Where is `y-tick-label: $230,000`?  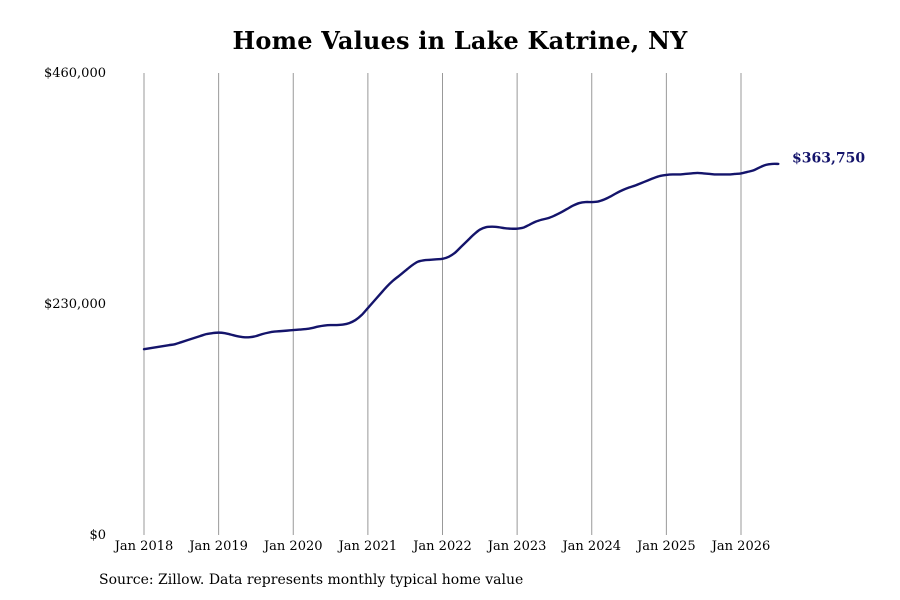 y-tick-label: $230,000 is located at coordinates (75, 304).